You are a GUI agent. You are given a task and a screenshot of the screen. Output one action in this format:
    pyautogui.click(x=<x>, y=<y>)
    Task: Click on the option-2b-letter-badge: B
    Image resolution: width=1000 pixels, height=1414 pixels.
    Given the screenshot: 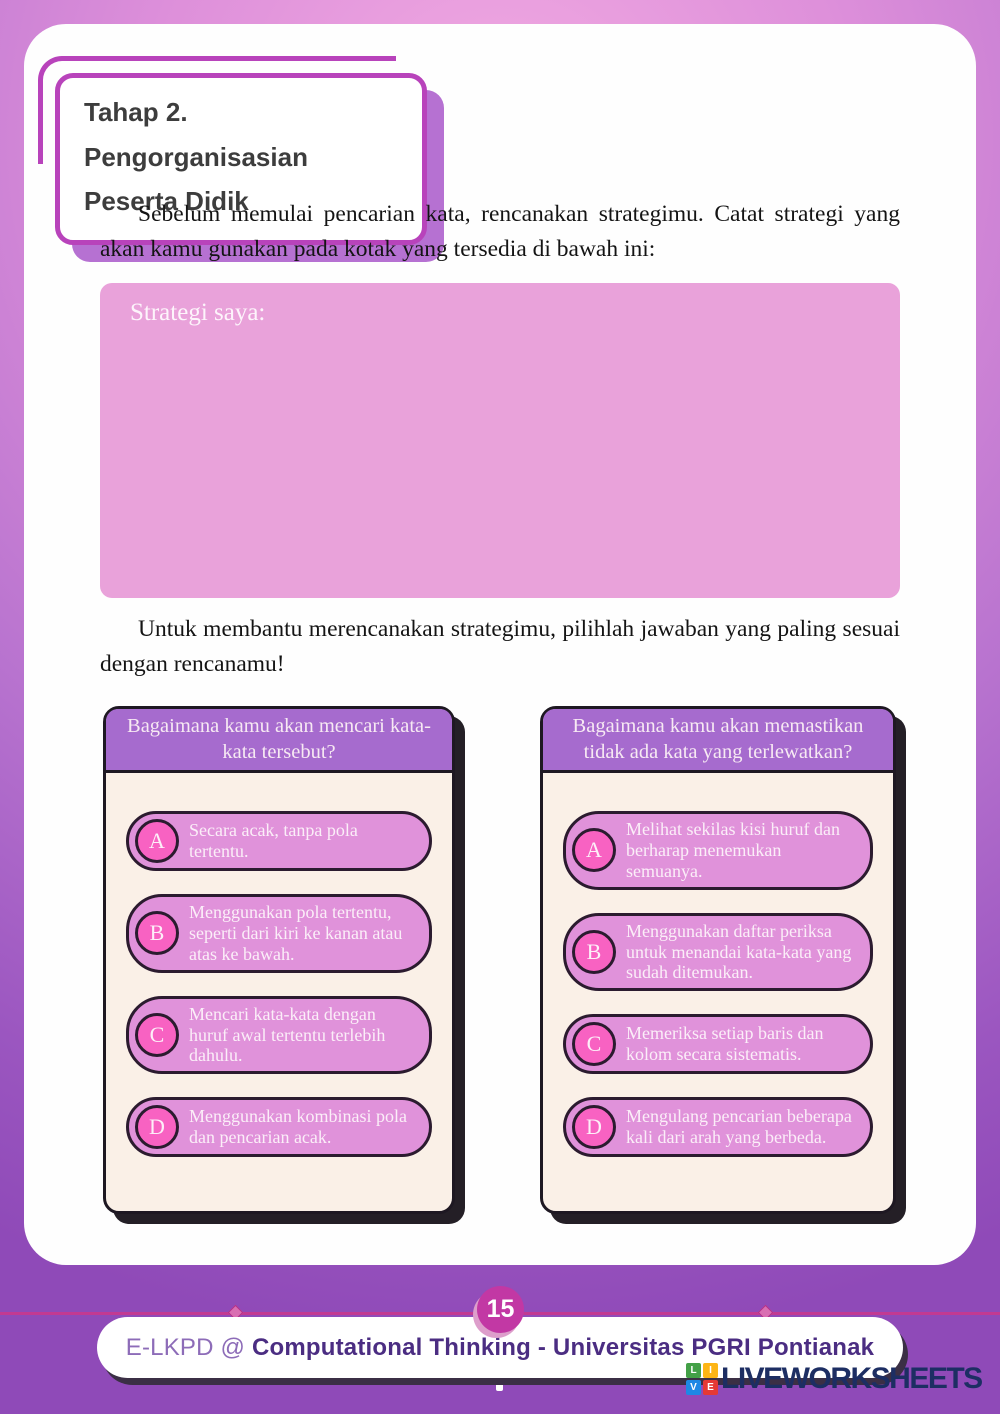 What is the action you would take?
    pyautogui.click(x=594, y=951)
    